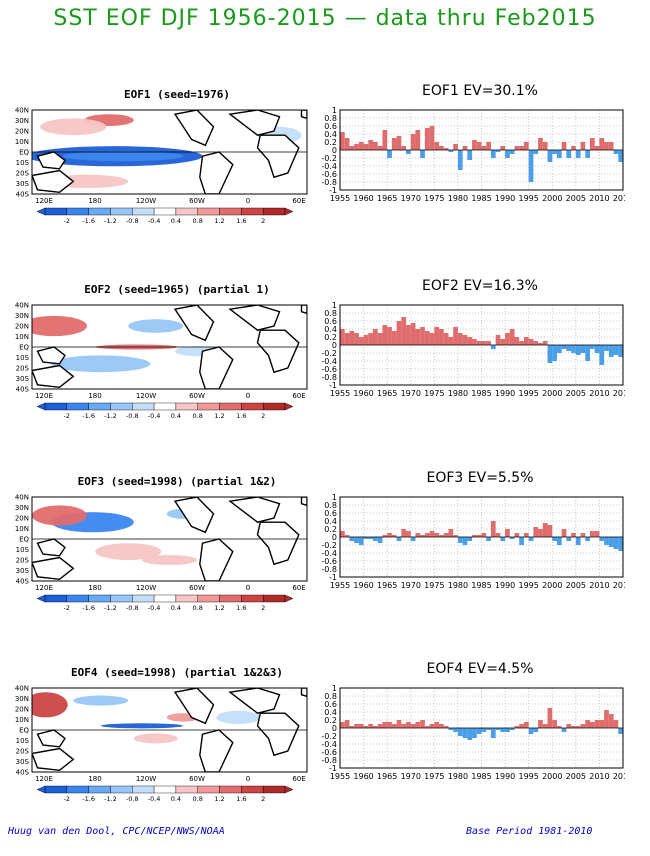 Image resolution: width=650 pixels, height=856 pixels. Describe the element at coordinates (177, 481) in the screenshot. I see `map-title: EOF3 (seed=1998) (partial 1&2)` at that location.